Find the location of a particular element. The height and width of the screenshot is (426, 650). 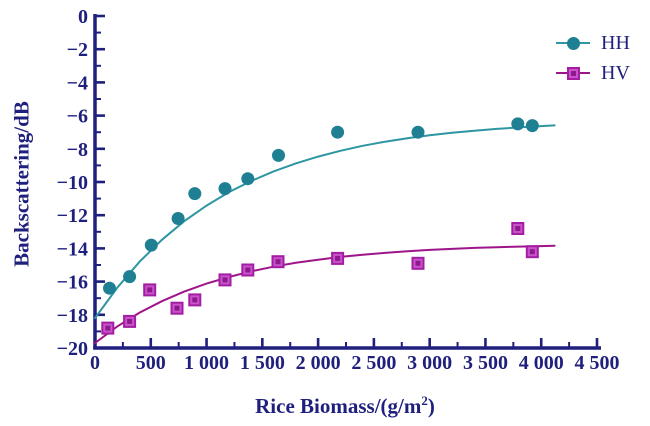

legend-hh-key is located at coordinates (573, 43).